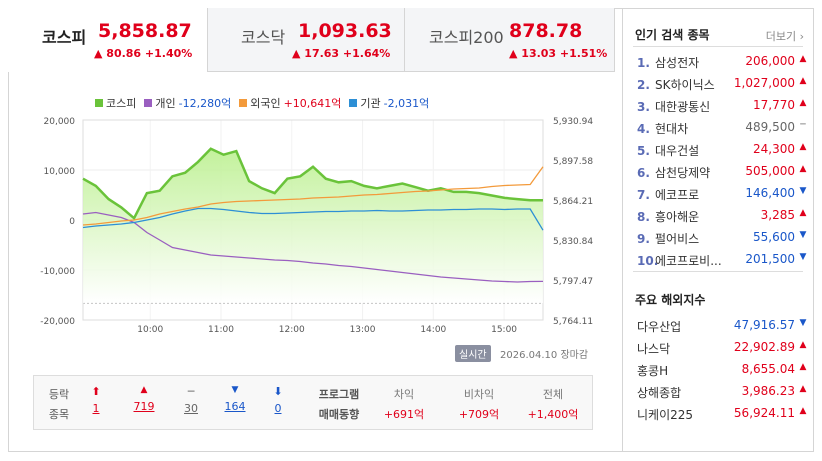  I want to click on up-count: ▲ 719, so click(144, 399).